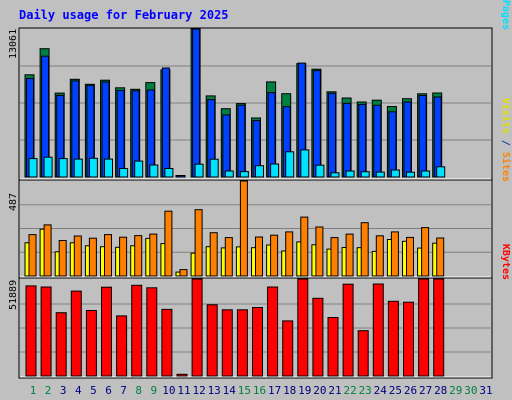 This screenshot has height=400, width=512. Describe the element at coordinates (93, 390) in the screenshot. I see `x-tick-label: 5` at that location.